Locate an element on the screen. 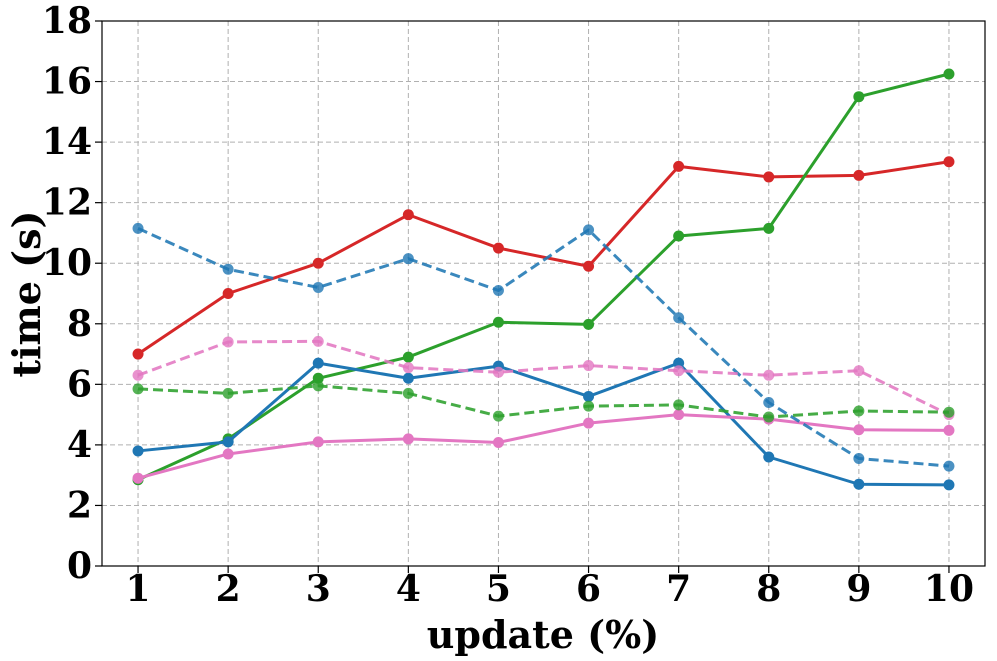  y-tick-label: 12 is located at coordinates (67, 203).